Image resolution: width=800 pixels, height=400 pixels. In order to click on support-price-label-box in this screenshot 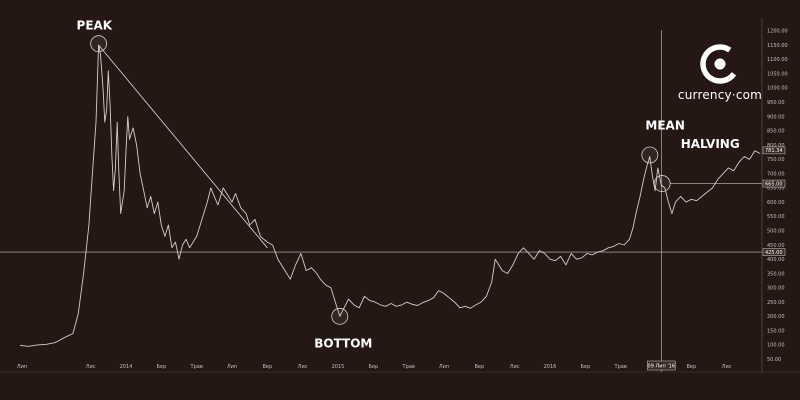, I will do `click(774, 252)`.